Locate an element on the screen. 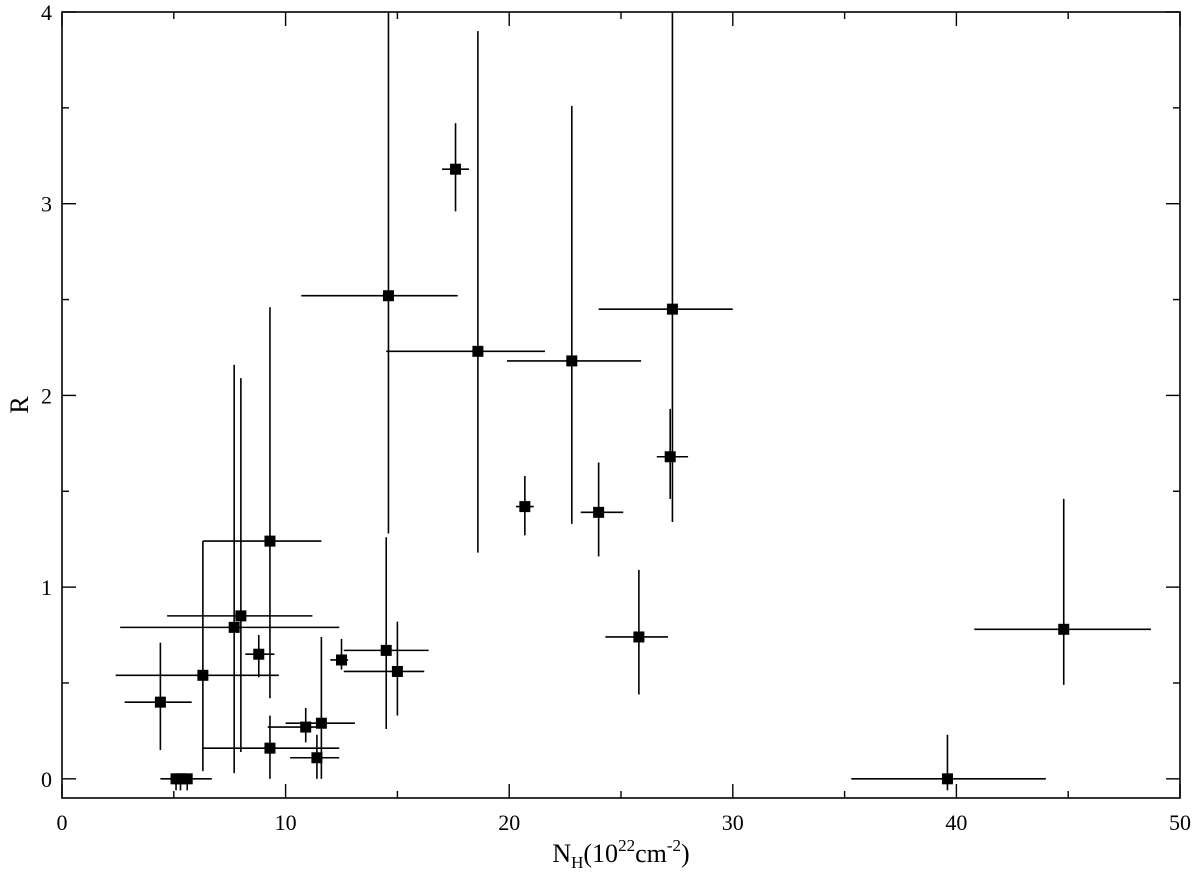 This screenshot has height=891, width=1200. x-axis-label-base: N is located at coordinates (561, 853).